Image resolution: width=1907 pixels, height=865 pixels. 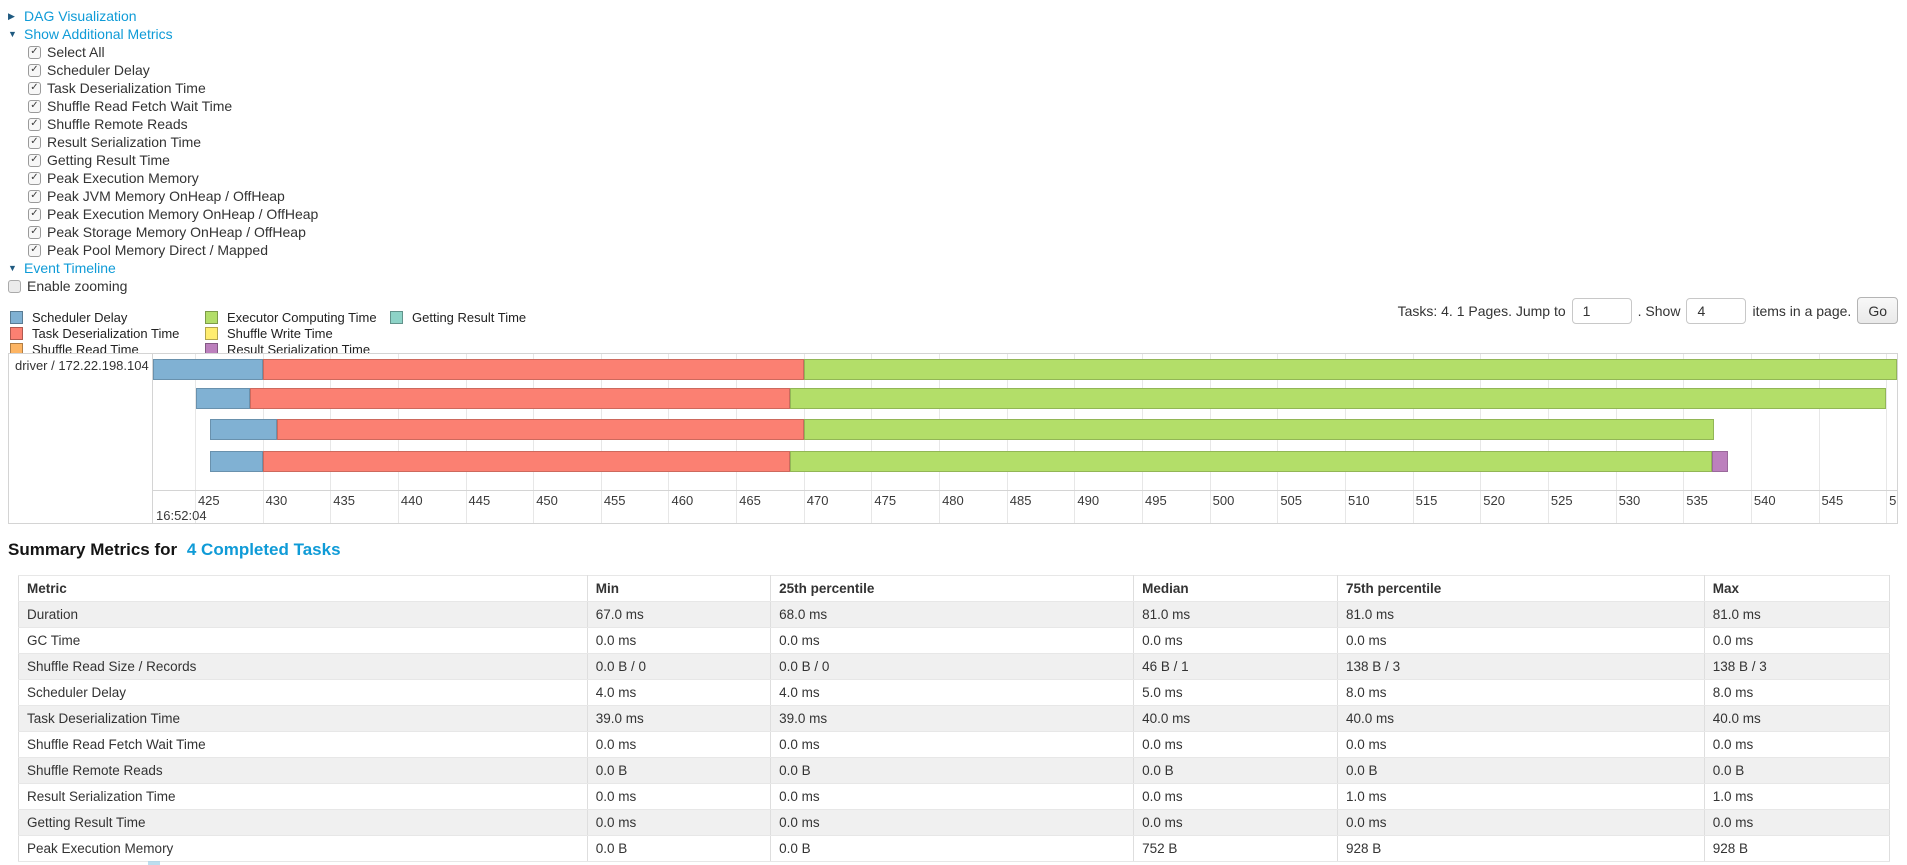 What do you see at coordinates (1426, 500) in the screenshot?
I see `timeline-tick-label: 515` at bounding box center [1426, 500].